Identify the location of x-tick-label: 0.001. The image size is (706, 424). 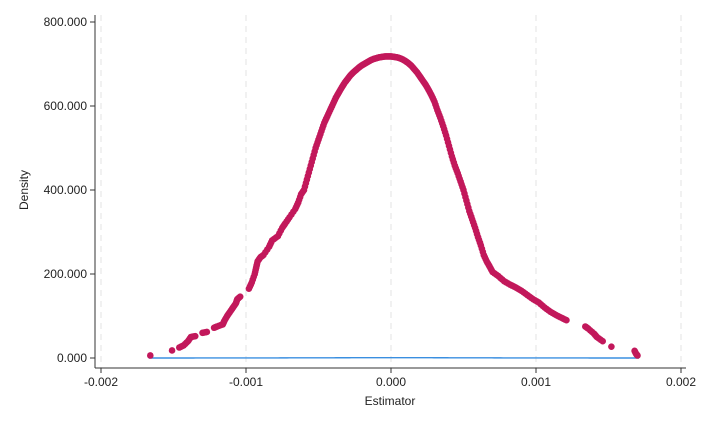
(536, 382).